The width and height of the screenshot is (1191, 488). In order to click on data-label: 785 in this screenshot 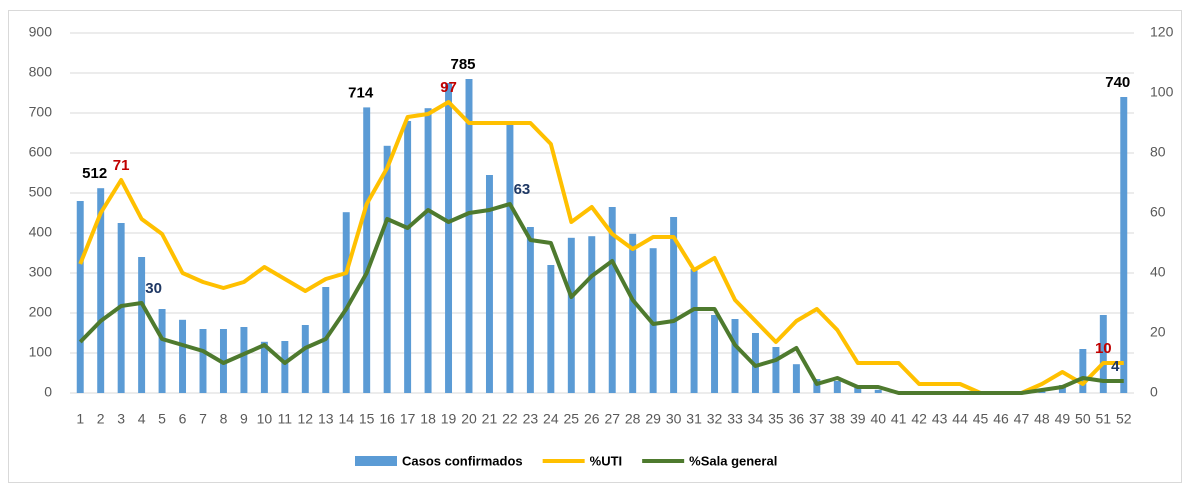, I will do `click(462, 64)`.